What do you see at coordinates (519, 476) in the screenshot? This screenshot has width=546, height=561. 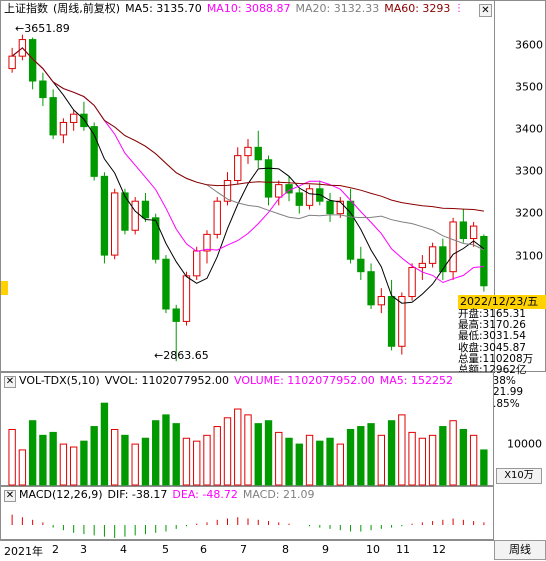 I see `volume-unit-button: X10万` at bounding box center [519, 476].